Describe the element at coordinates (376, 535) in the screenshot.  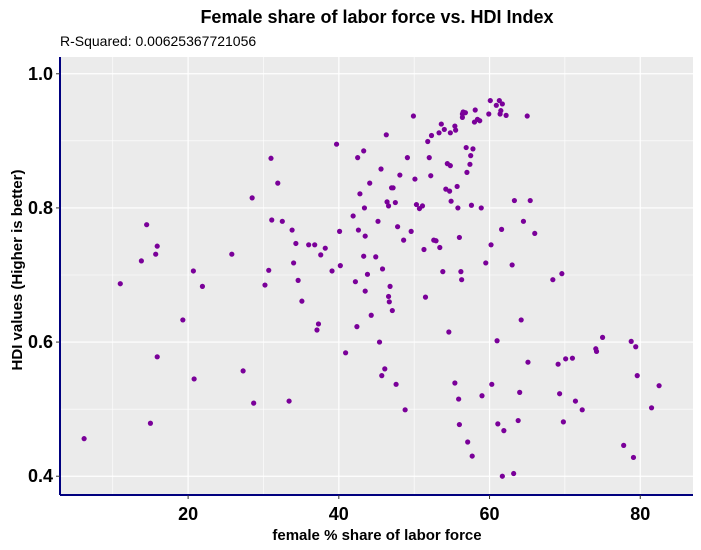
I see `x-axis-title: female % share of labor force` at that location.